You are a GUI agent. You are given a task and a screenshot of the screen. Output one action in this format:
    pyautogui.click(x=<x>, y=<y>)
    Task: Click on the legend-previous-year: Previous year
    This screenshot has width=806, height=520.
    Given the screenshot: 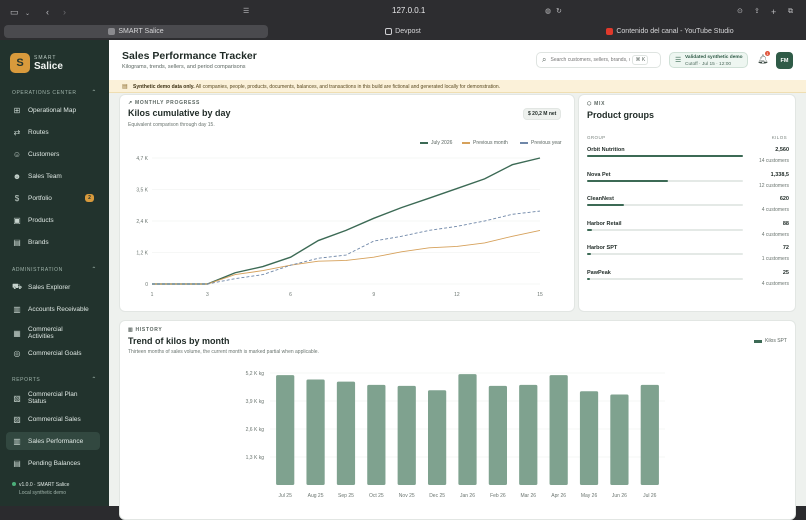 What is the action you would take?
    pyautogui.click(x=541, y=143)
    